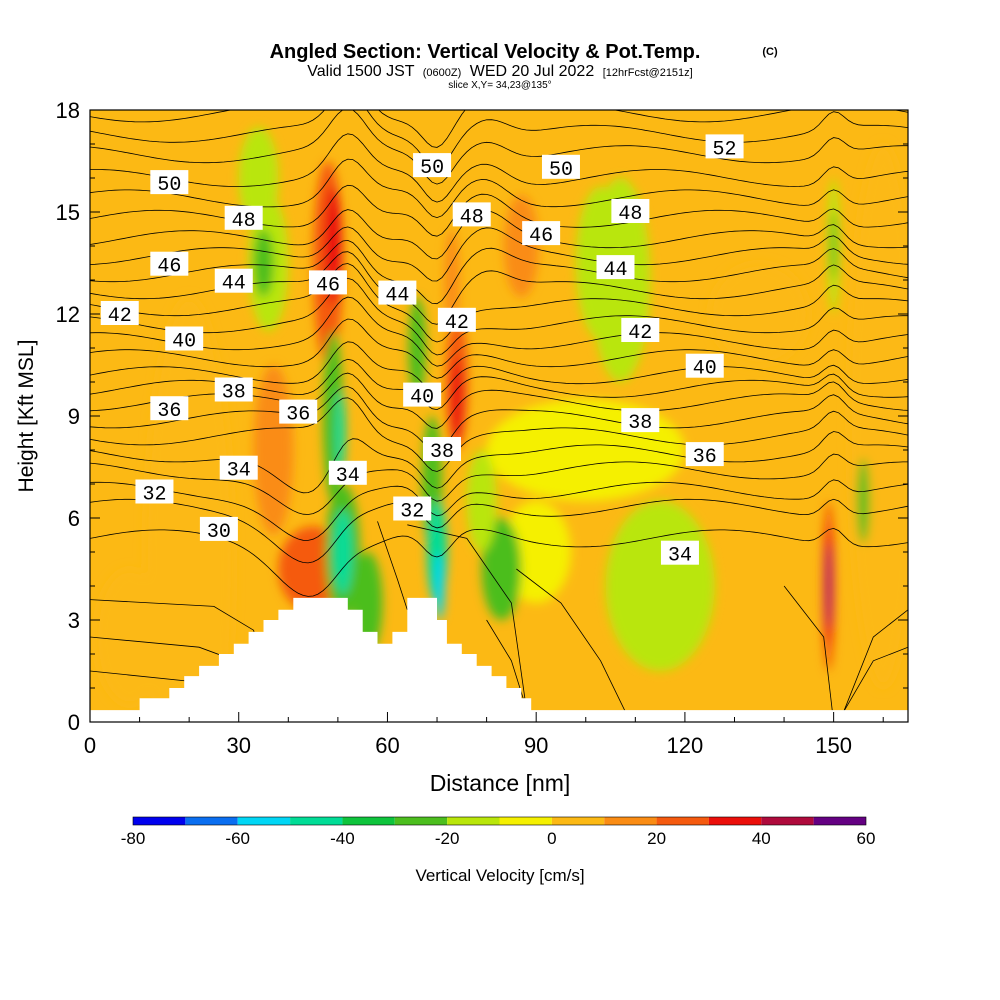 This screenshot has height=1000, width=1000. Describe the element at coordinates (656, 838) in the screenshot. I see `colorbar-tick-label: 20` at that location.